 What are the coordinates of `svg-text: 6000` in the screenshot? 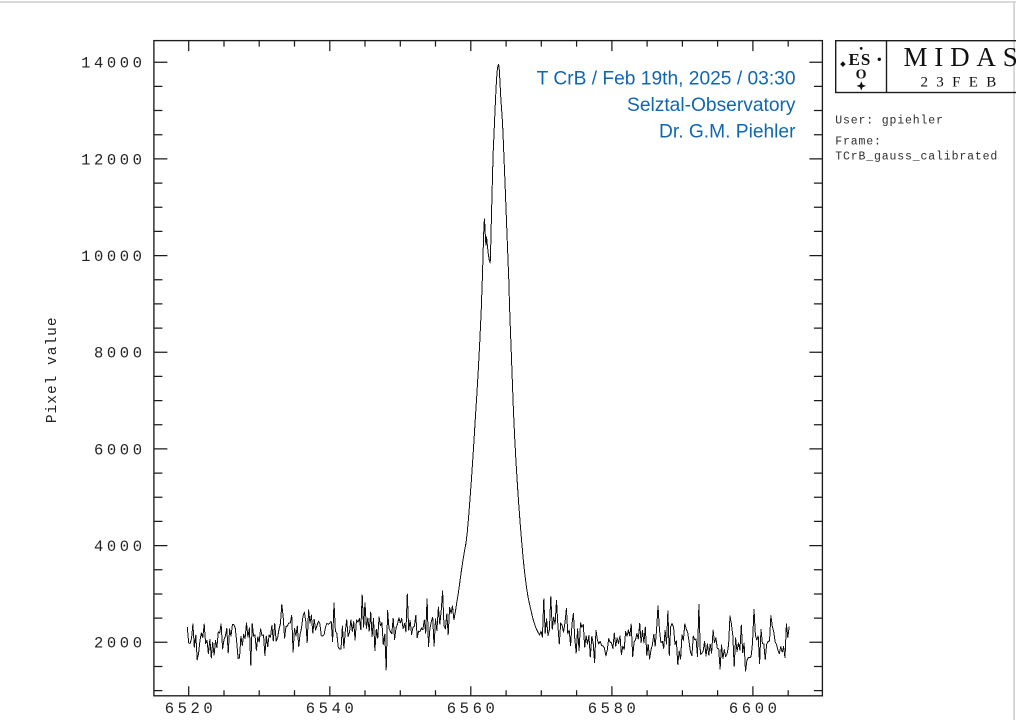 It's located at (120, 450).